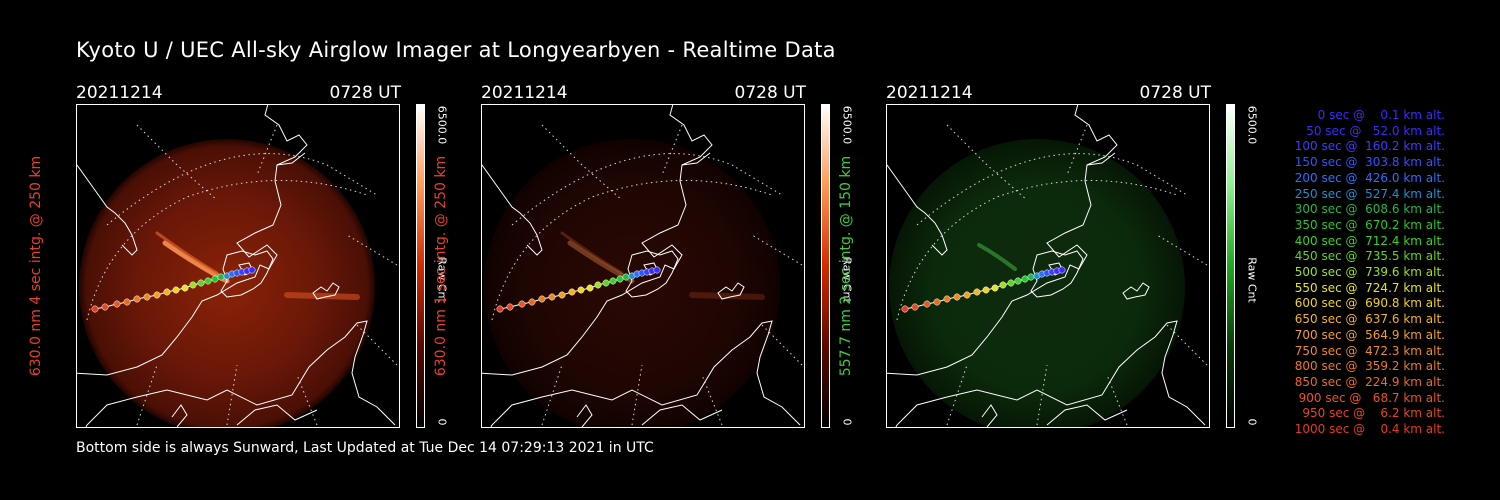  What do you see at coordinates (1367, 350) in the screenshot?
I see `legend-row: 750 sec @ 472.3 km alt.` at bounding box center [1367, 350].